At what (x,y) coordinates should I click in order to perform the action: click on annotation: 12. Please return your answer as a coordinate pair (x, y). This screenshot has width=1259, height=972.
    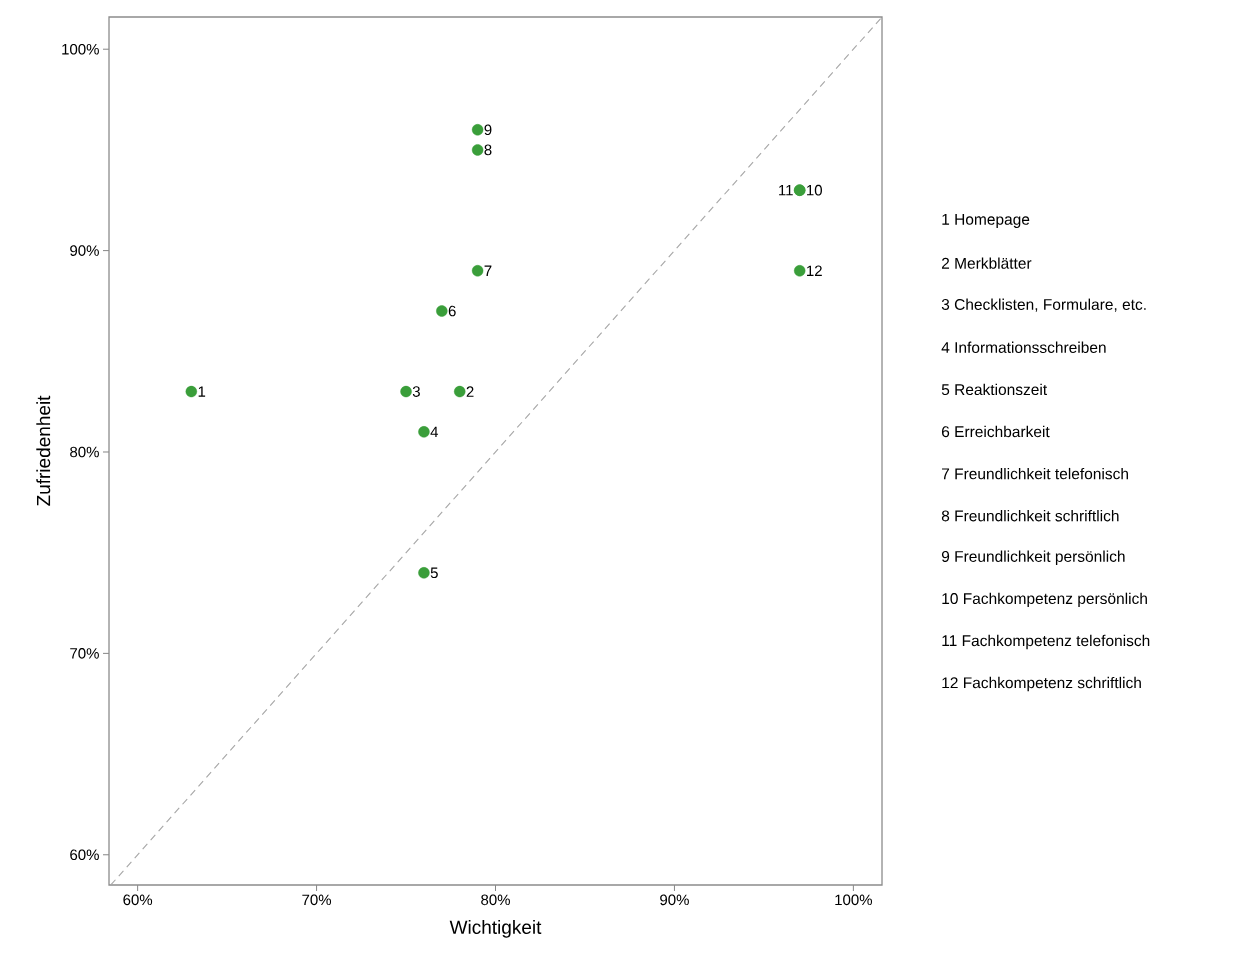
    Looking at the image, I should click on (814, 270).